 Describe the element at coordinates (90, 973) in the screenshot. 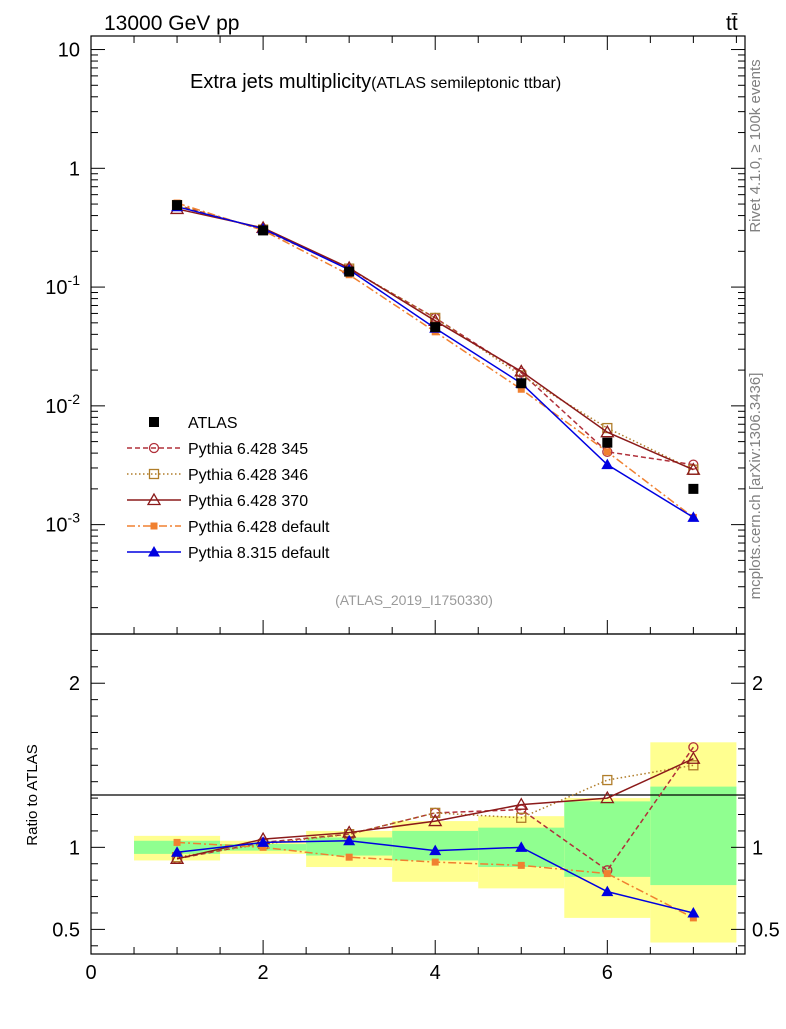

I see `x-tick-label: 0` at that location.